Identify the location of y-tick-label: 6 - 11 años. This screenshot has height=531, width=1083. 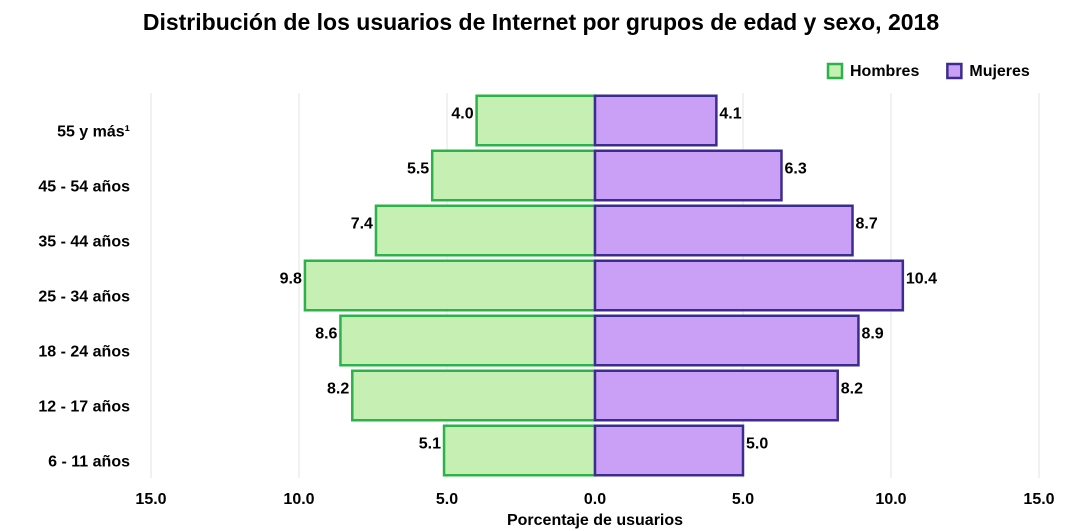
(89, 462).